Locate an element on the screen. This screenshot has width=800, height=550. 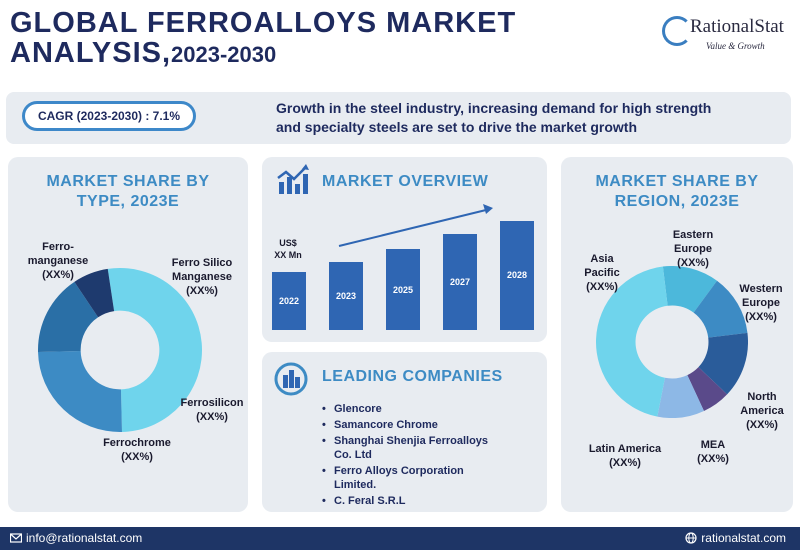
company-item: Ferro Alloys Corporation Limited. is located at coordinates (429, 478).